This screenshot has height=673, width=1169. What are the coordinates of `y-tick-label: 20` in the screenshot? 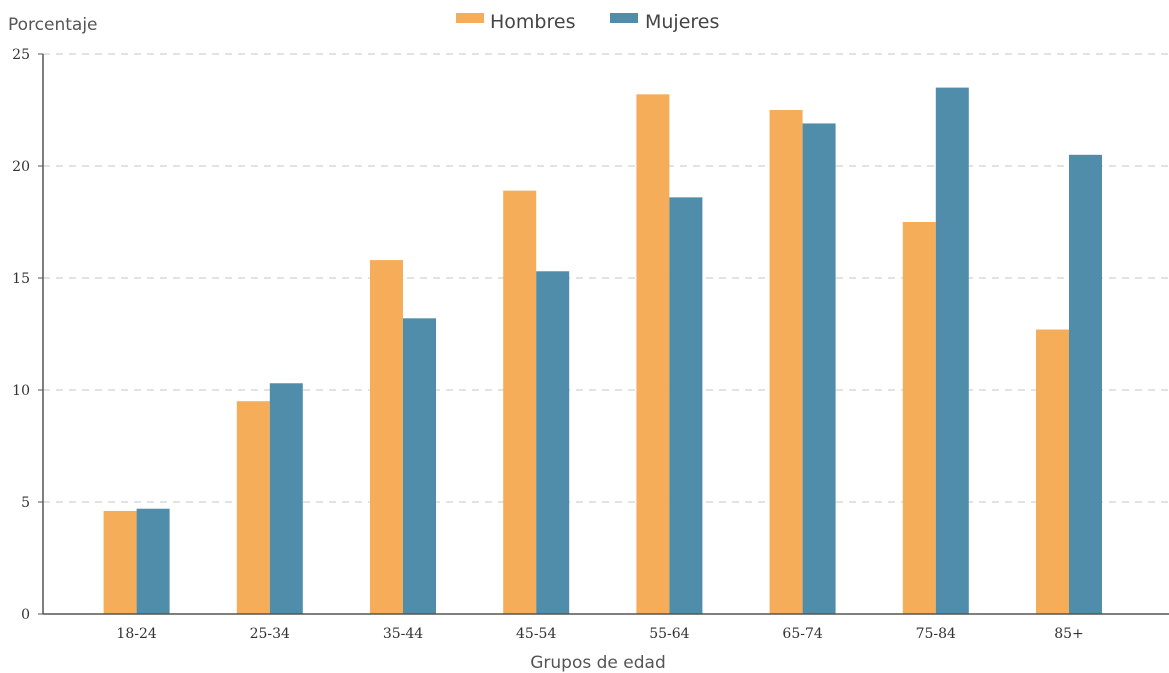 It's located at (21, 167).